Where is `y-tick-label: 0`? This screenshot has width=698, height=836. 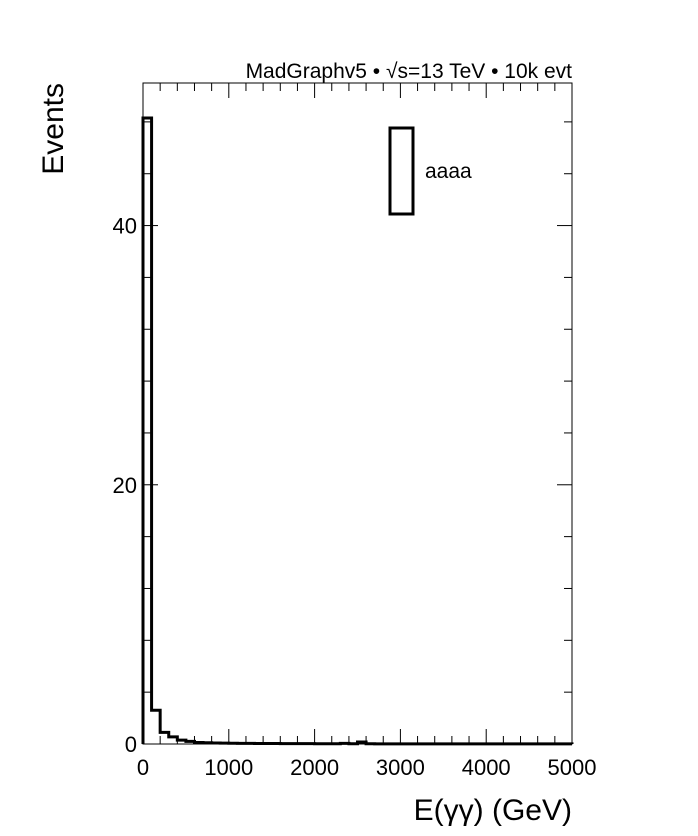 y-tick-label: 0 is located at coordinates (131, 744).